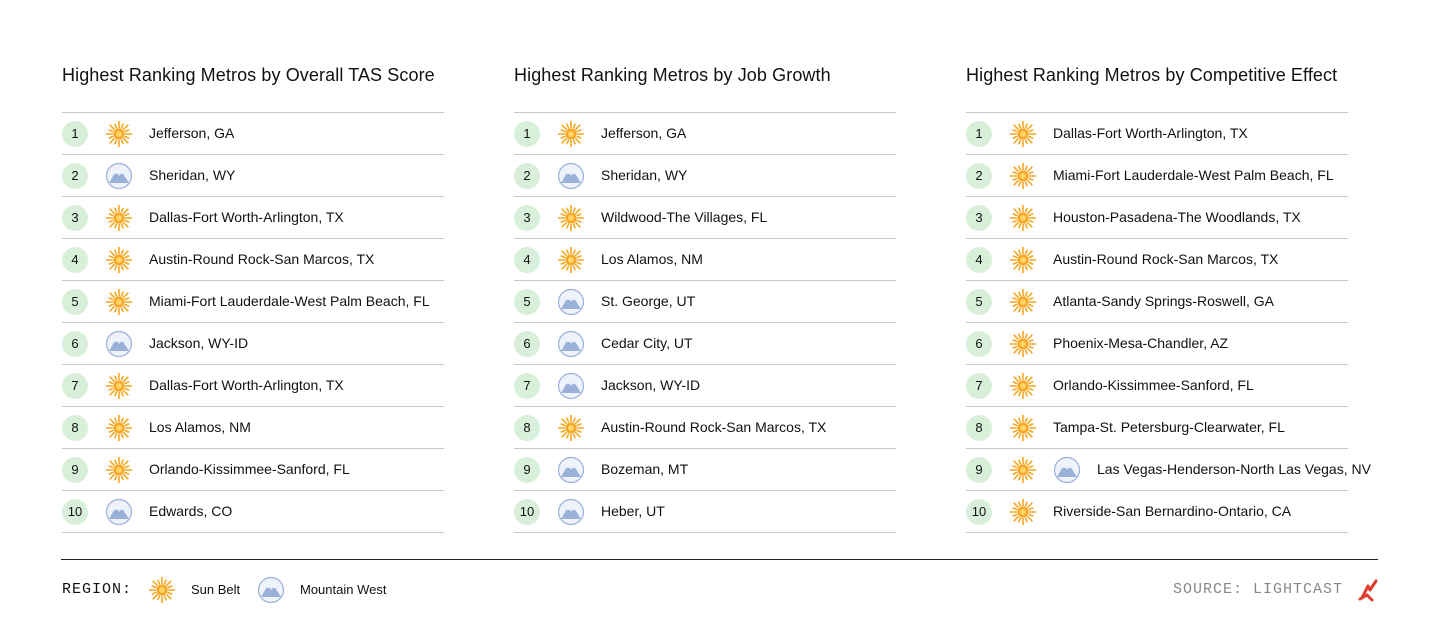 The image size is (1440, 618). What do you see at coordinates (97, 589) in the screenshot?
I see `legend-label: REGION:` at bounding box center [97, 589].